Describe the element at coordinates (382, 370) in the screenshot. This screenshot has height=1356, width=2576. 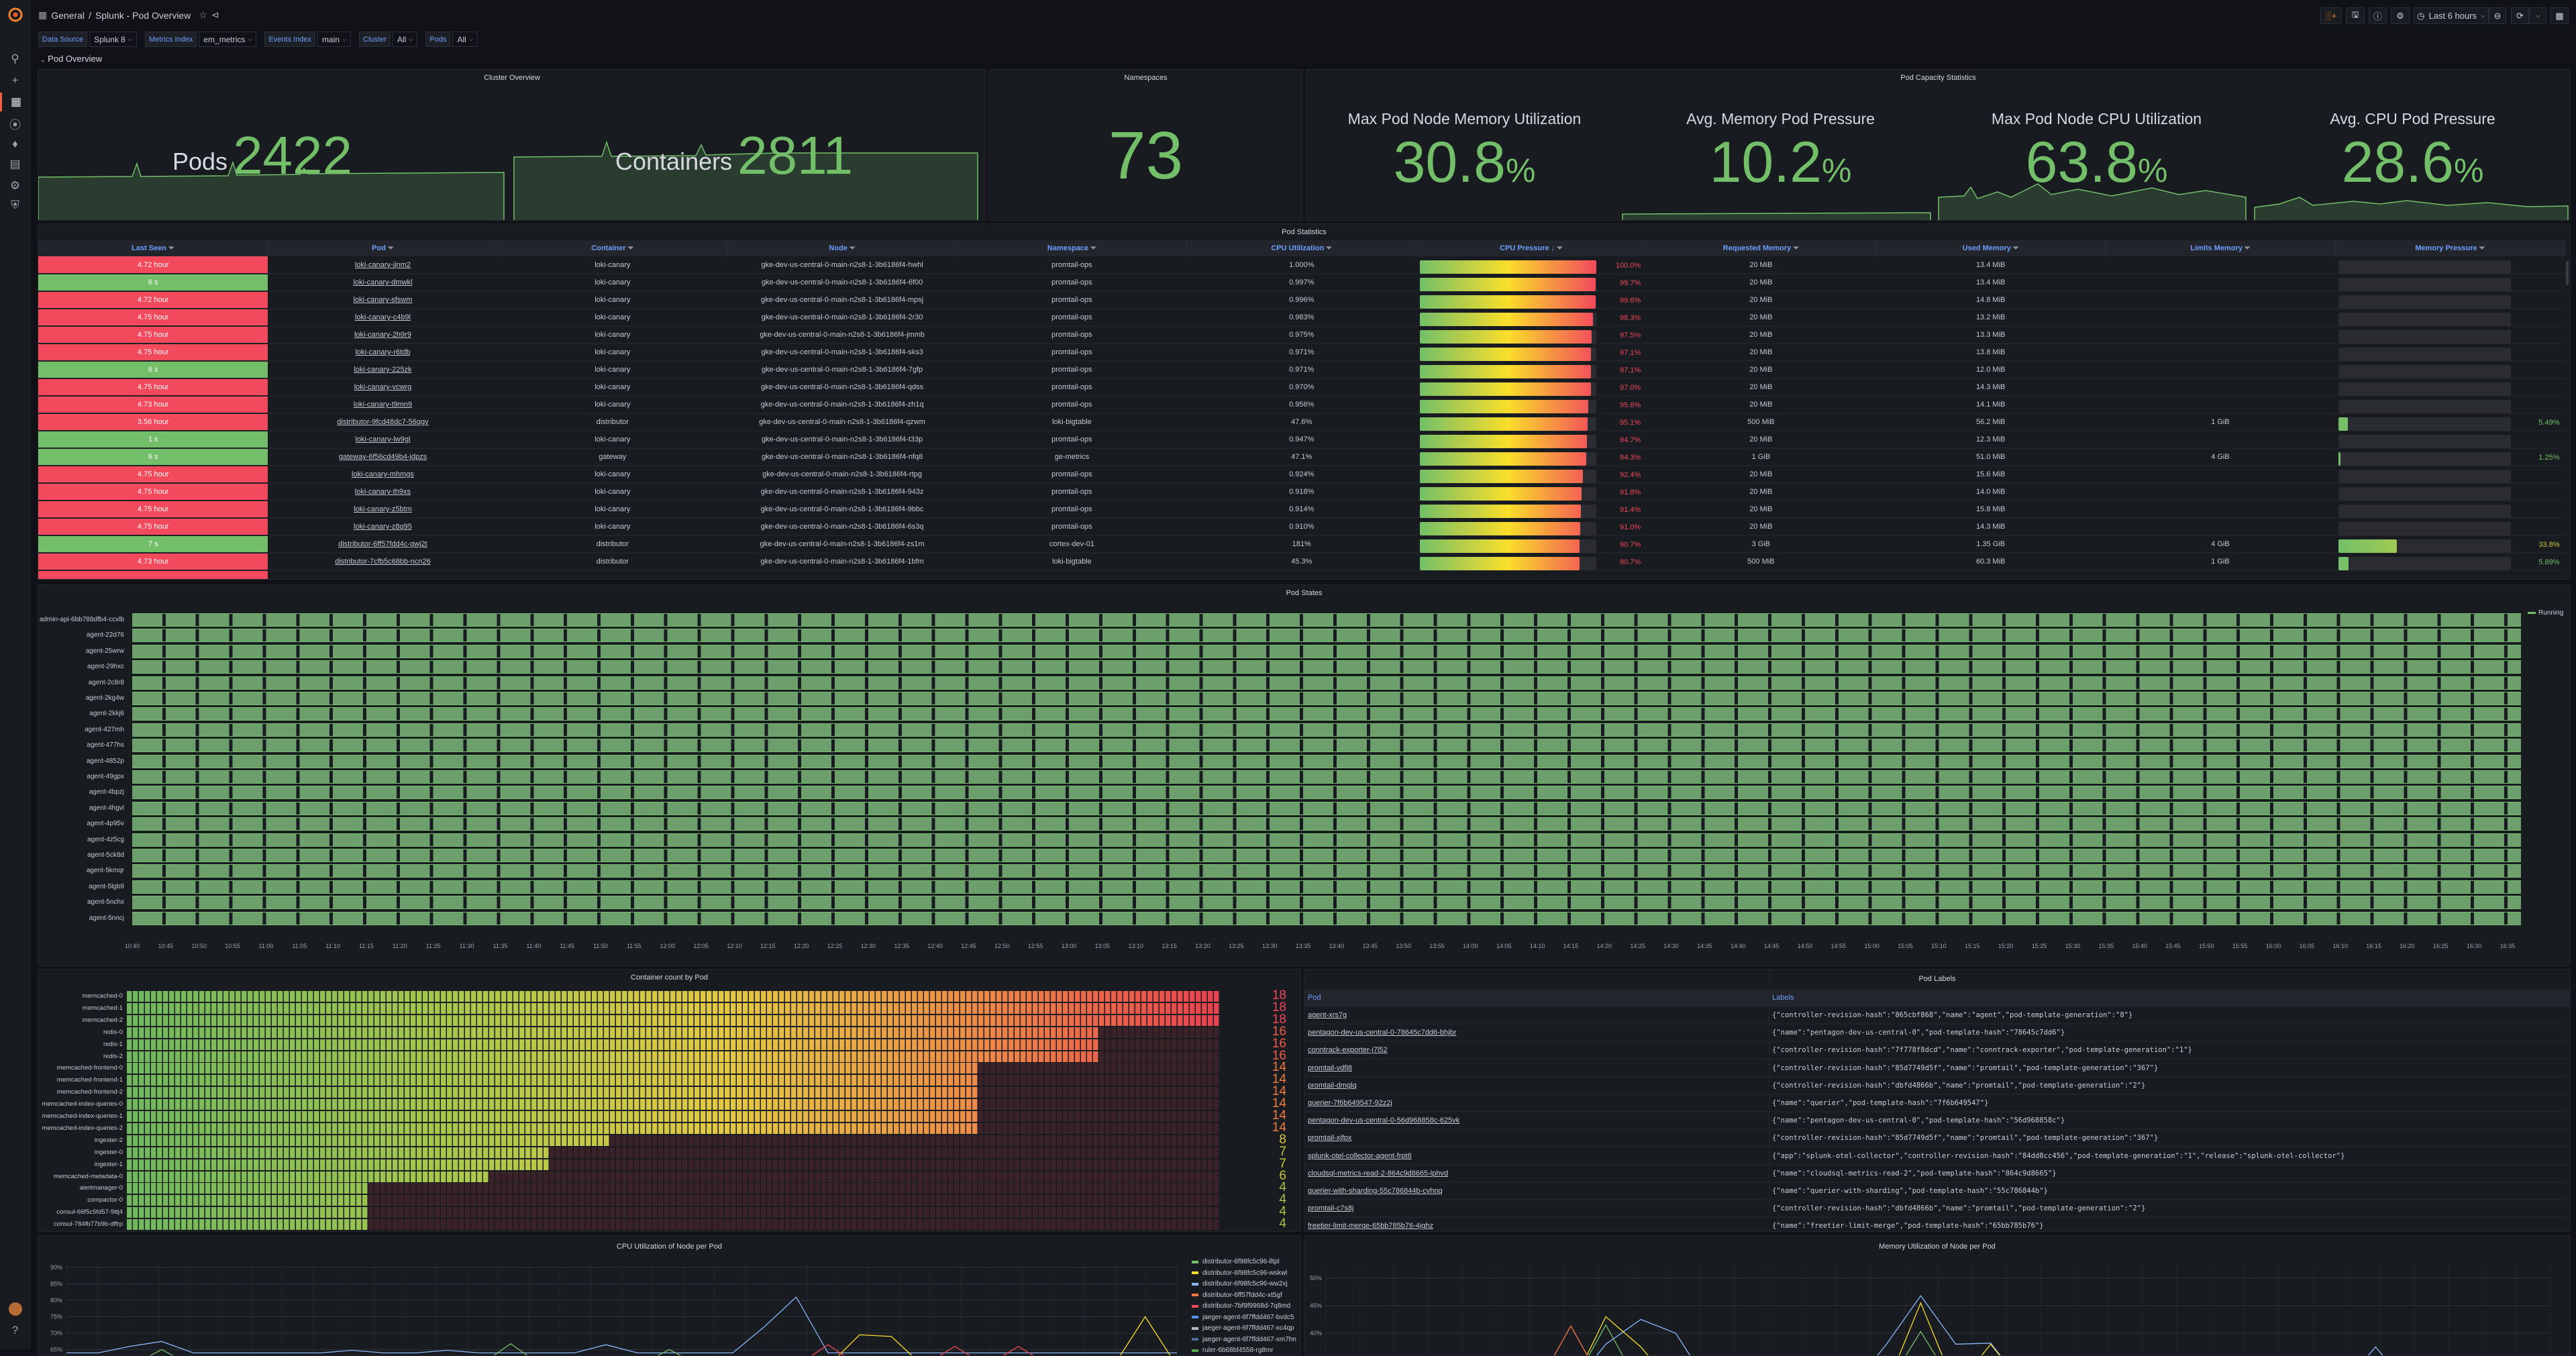
I see `pod-link: loki-canary-225zk` at that location.